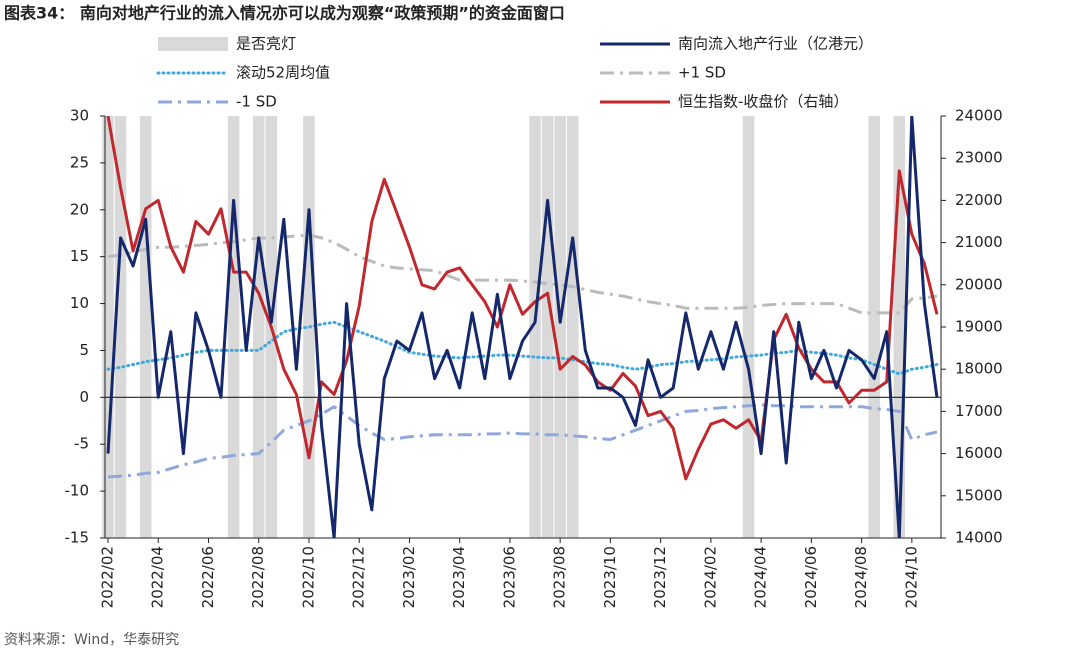  I want to click on legend-swatch, so click(193, 44).